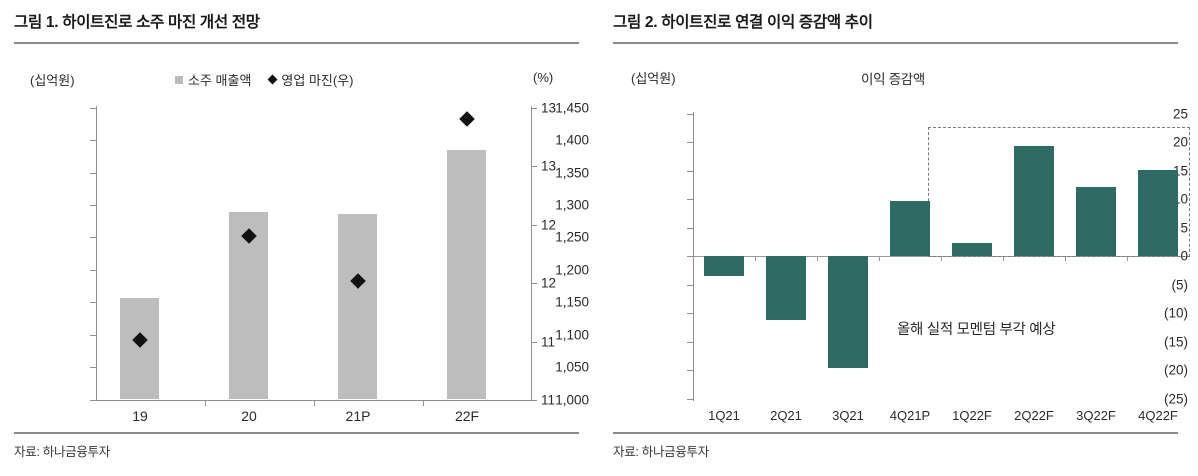  Describe the element at coordinates (140, 416) in the screenshot. I see `x-tick-label: 19` at that location.